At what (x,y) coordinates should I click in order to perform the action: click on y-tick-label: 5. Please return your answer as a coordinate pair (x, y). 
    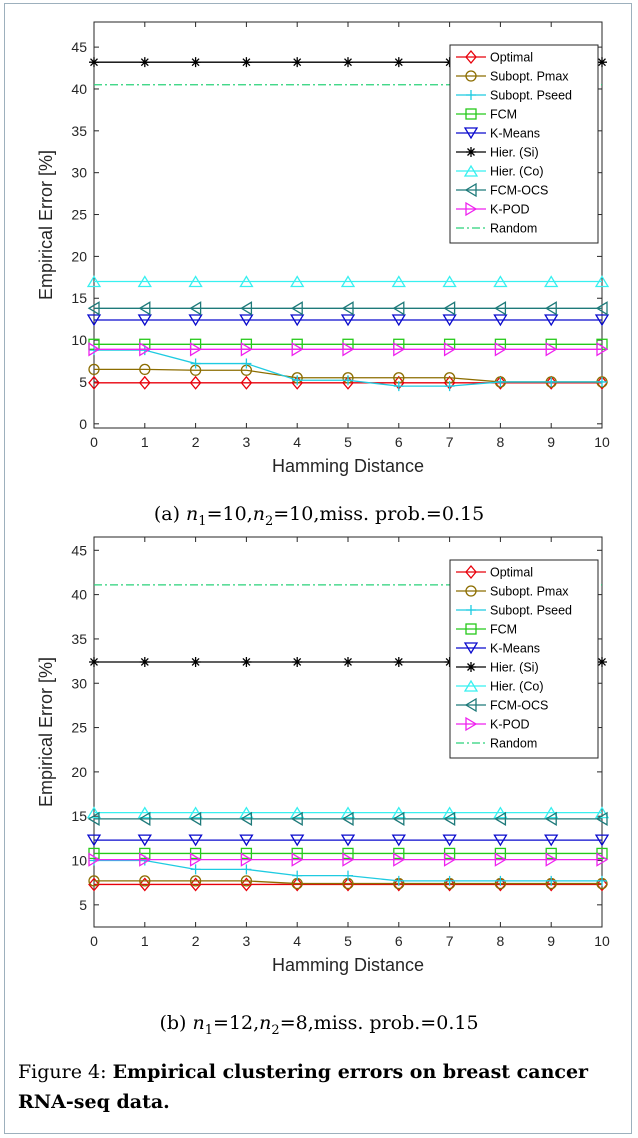
    Looking at the image, I should click on (83, 905).